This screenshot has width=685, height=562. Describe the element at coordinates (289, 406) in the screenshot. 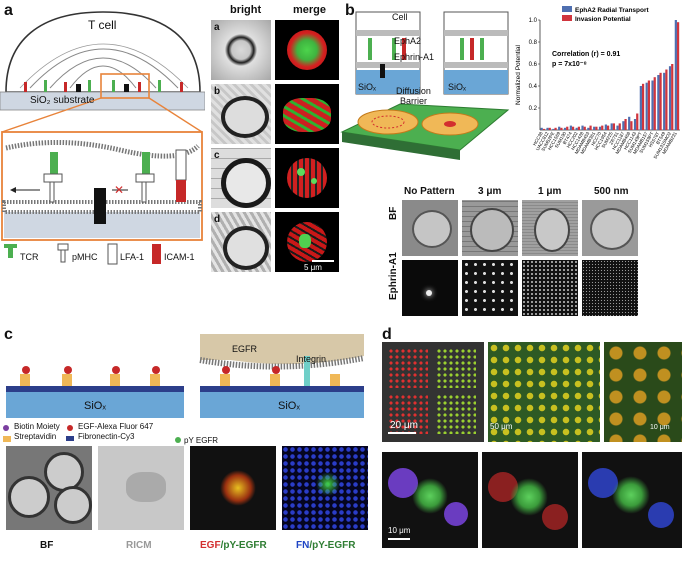

I see `c-siox-right: SiOₓ` at that location.